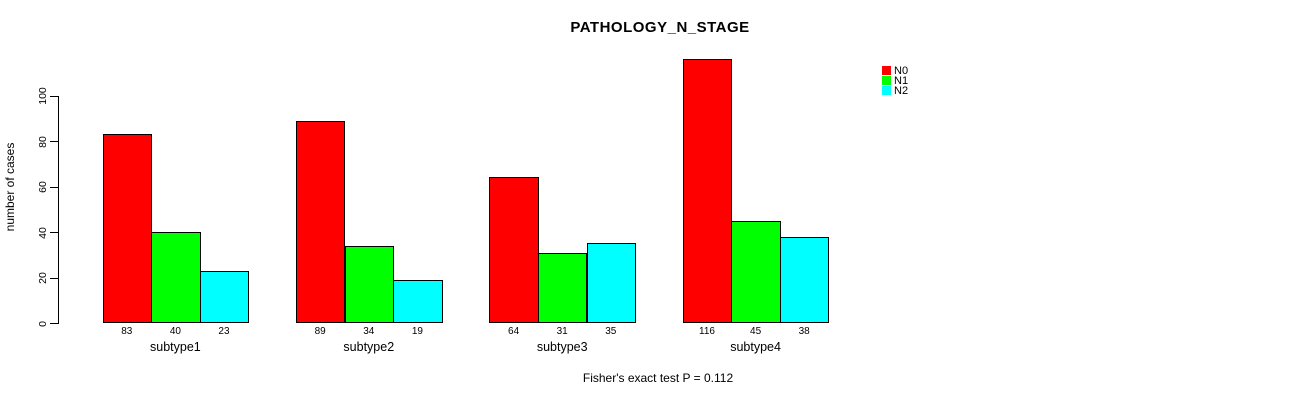 Image resolution: width=1290 pixels, height=400 pixels. What do you see at coordinates (127, 228) in the screenshot?
I see `bar-N0-subtype1` at bounding box center [127, 228].